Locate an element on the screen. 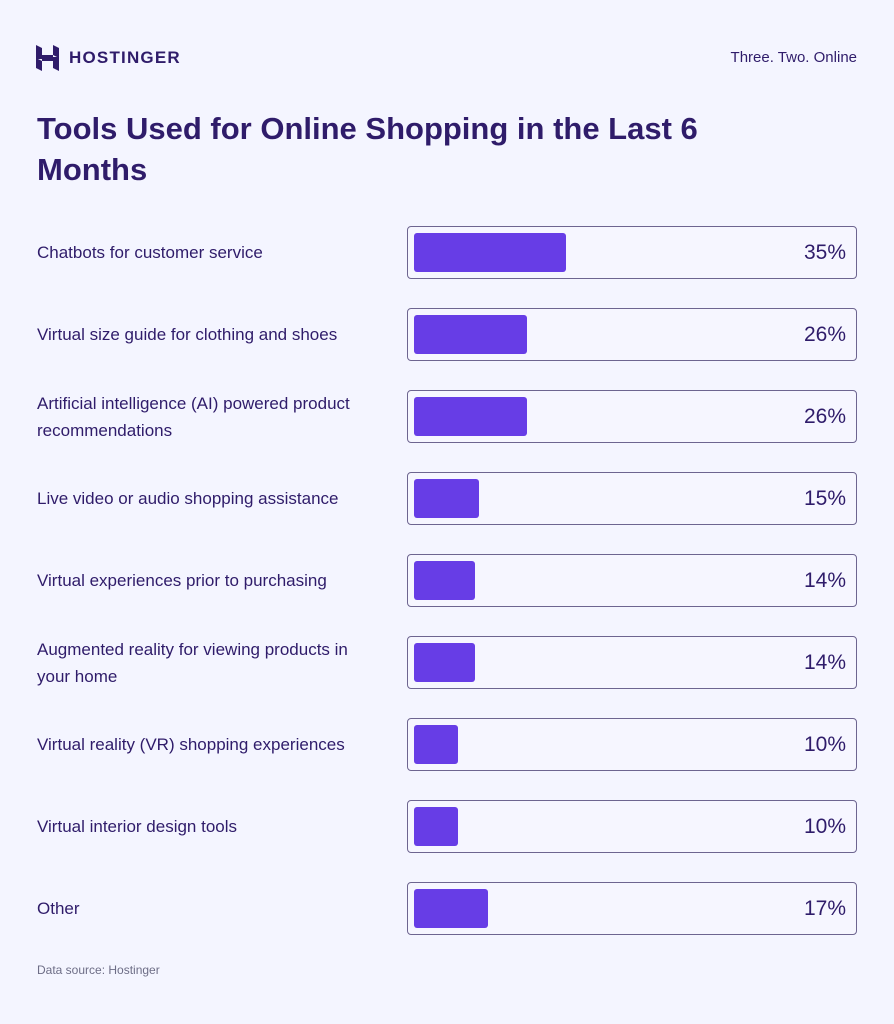  bar-track: 15% is located at coordinates (632, 498).